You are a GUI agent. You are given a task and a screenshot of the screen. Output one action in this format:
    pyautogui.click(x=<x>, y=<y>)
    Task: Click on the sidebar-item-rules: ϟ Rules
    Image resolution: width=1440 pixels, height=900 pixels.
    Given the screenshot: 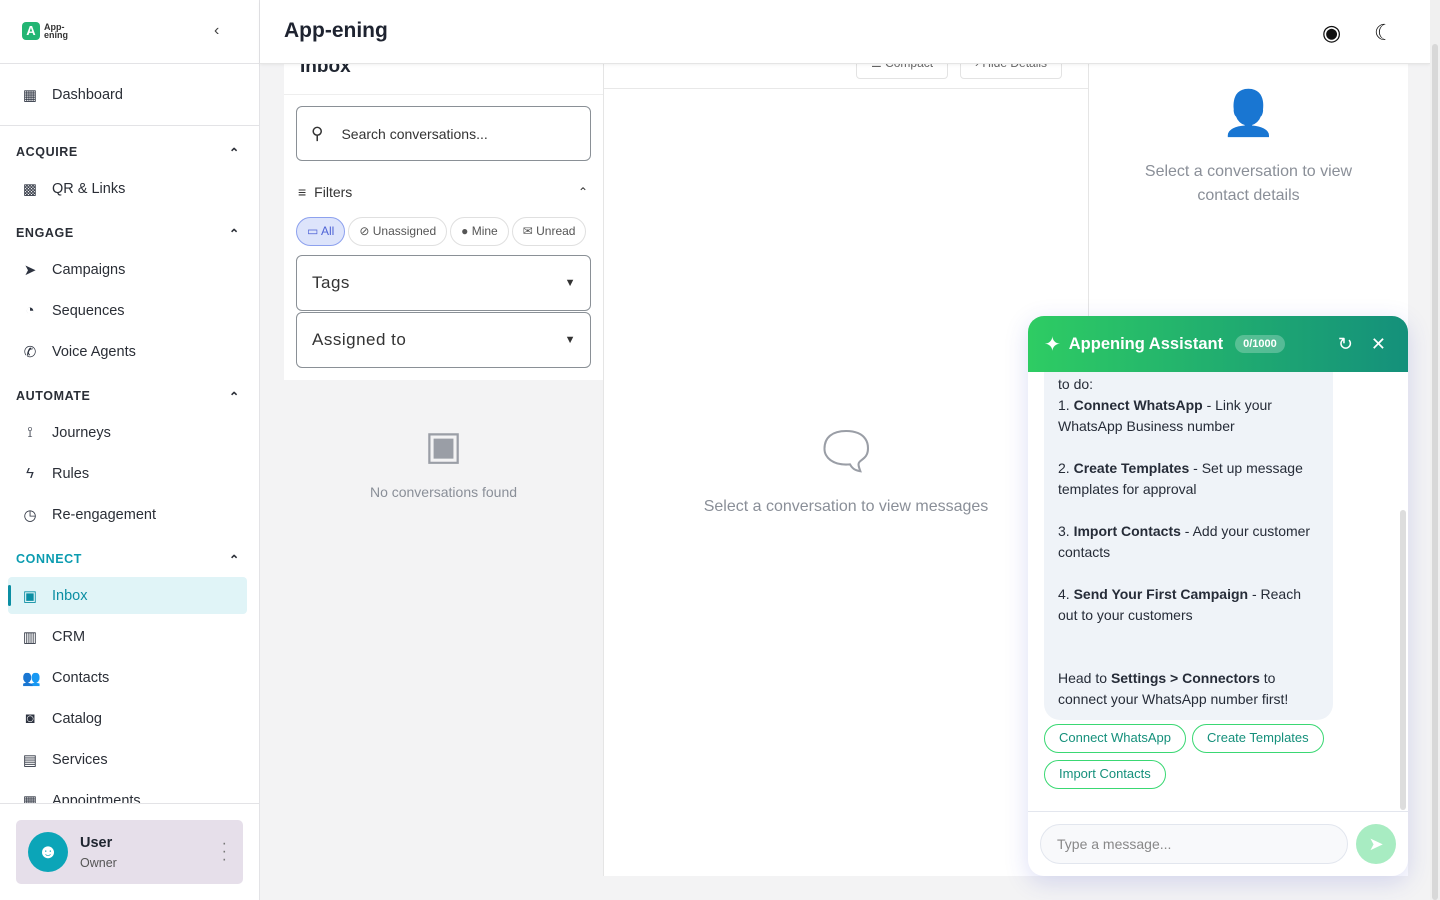 What is the action you would take?
    pyautogui.click(x=127, y=473)
    